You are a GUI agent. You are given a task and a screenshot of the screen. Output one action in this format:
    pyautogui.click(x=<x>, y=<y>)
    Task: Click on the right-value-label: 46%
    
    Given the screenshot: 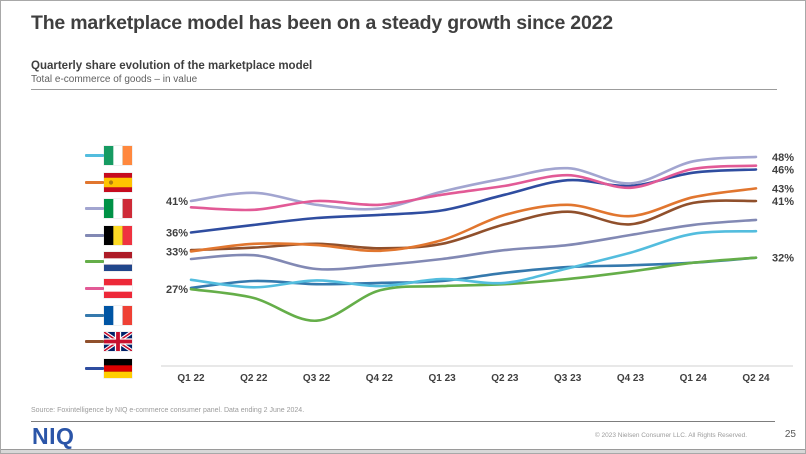 What is the action you would take?
    pyautogui.click(x=783, y=171)
    